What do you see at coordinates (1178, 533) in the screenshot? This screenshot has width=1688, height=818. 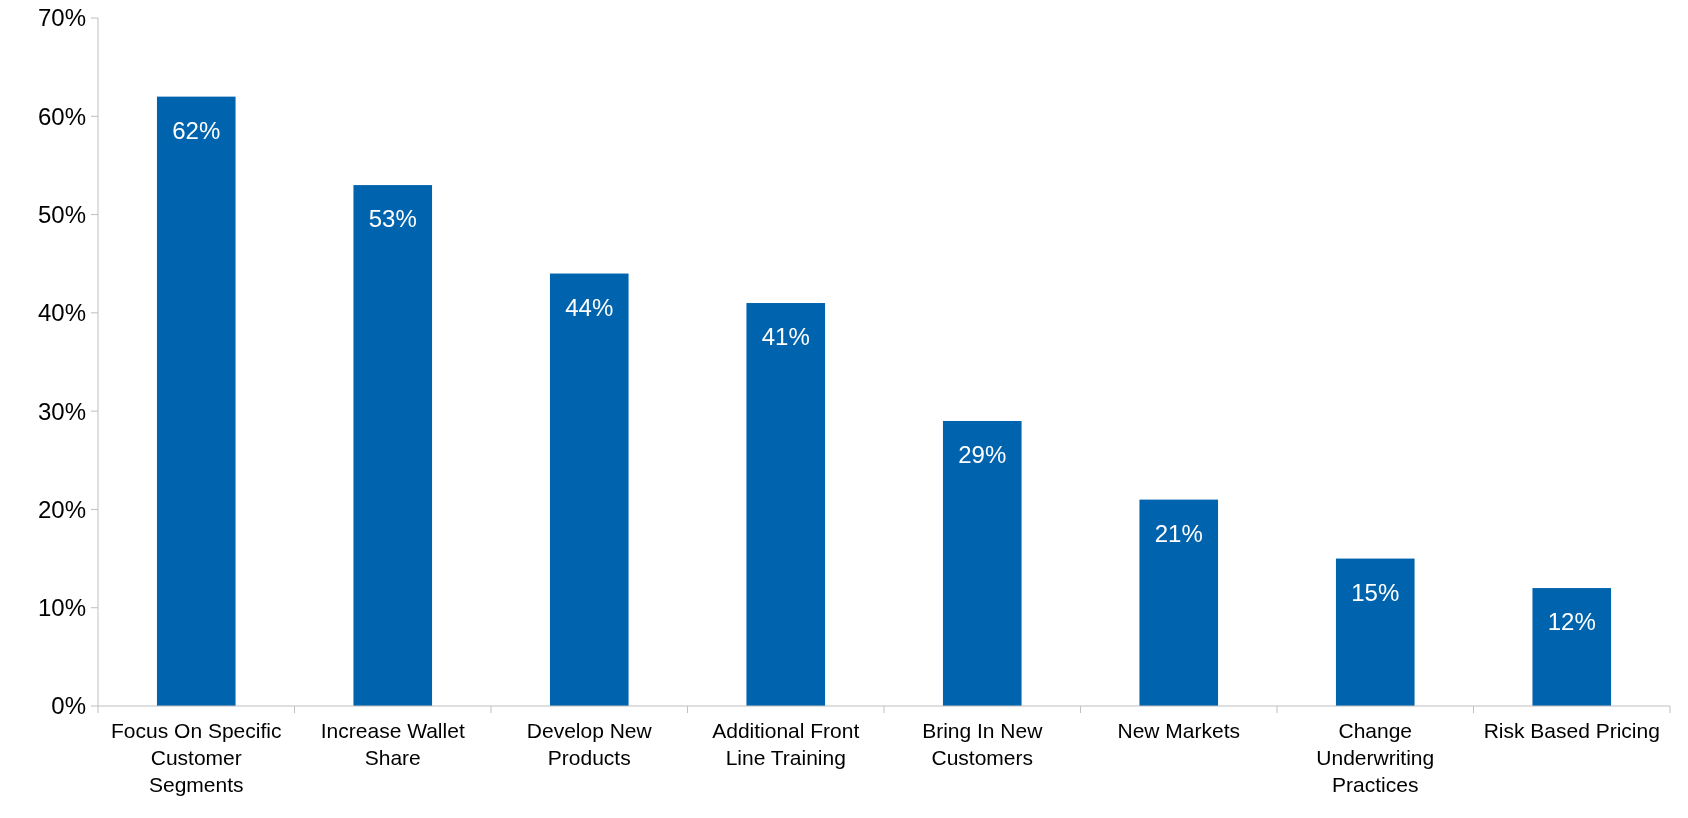 I see `data-label: 21%` at bounding box center [1178, 533].